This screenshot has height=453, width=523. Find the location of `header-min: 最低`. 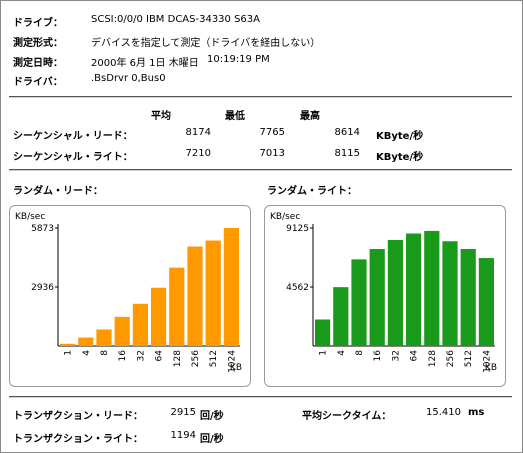

header-min: 最低 is located at coordinates (235, 116).